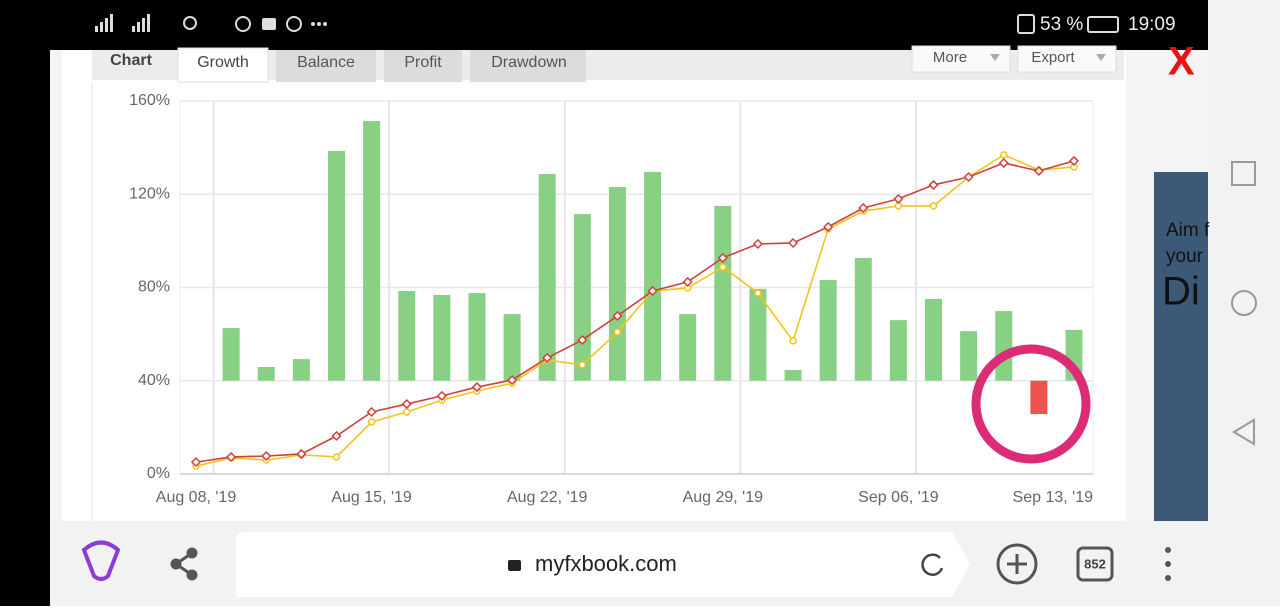  Describe the element at coordinates (1152, 24) in the screenshot. I see `clock: 19:09` at that location.